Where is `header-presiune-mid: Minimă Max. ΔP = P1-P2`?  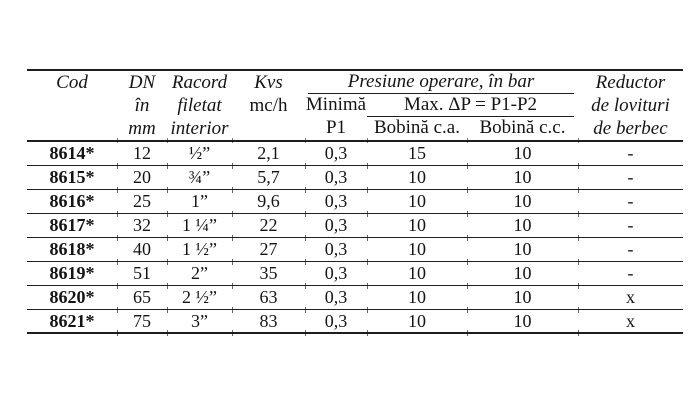
header-presiune-mid: Minimă Max. ΔP = P1-P2 is located at coordinates (441, 105).